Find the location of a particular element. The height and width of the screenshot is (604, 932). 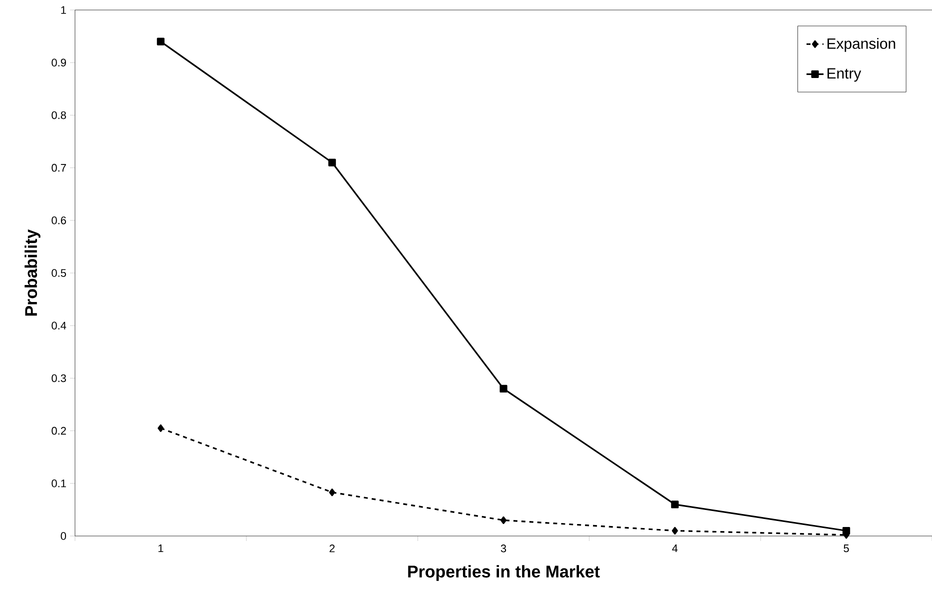

y-tick-label: 0.7 is located at coordinates (59, 168).